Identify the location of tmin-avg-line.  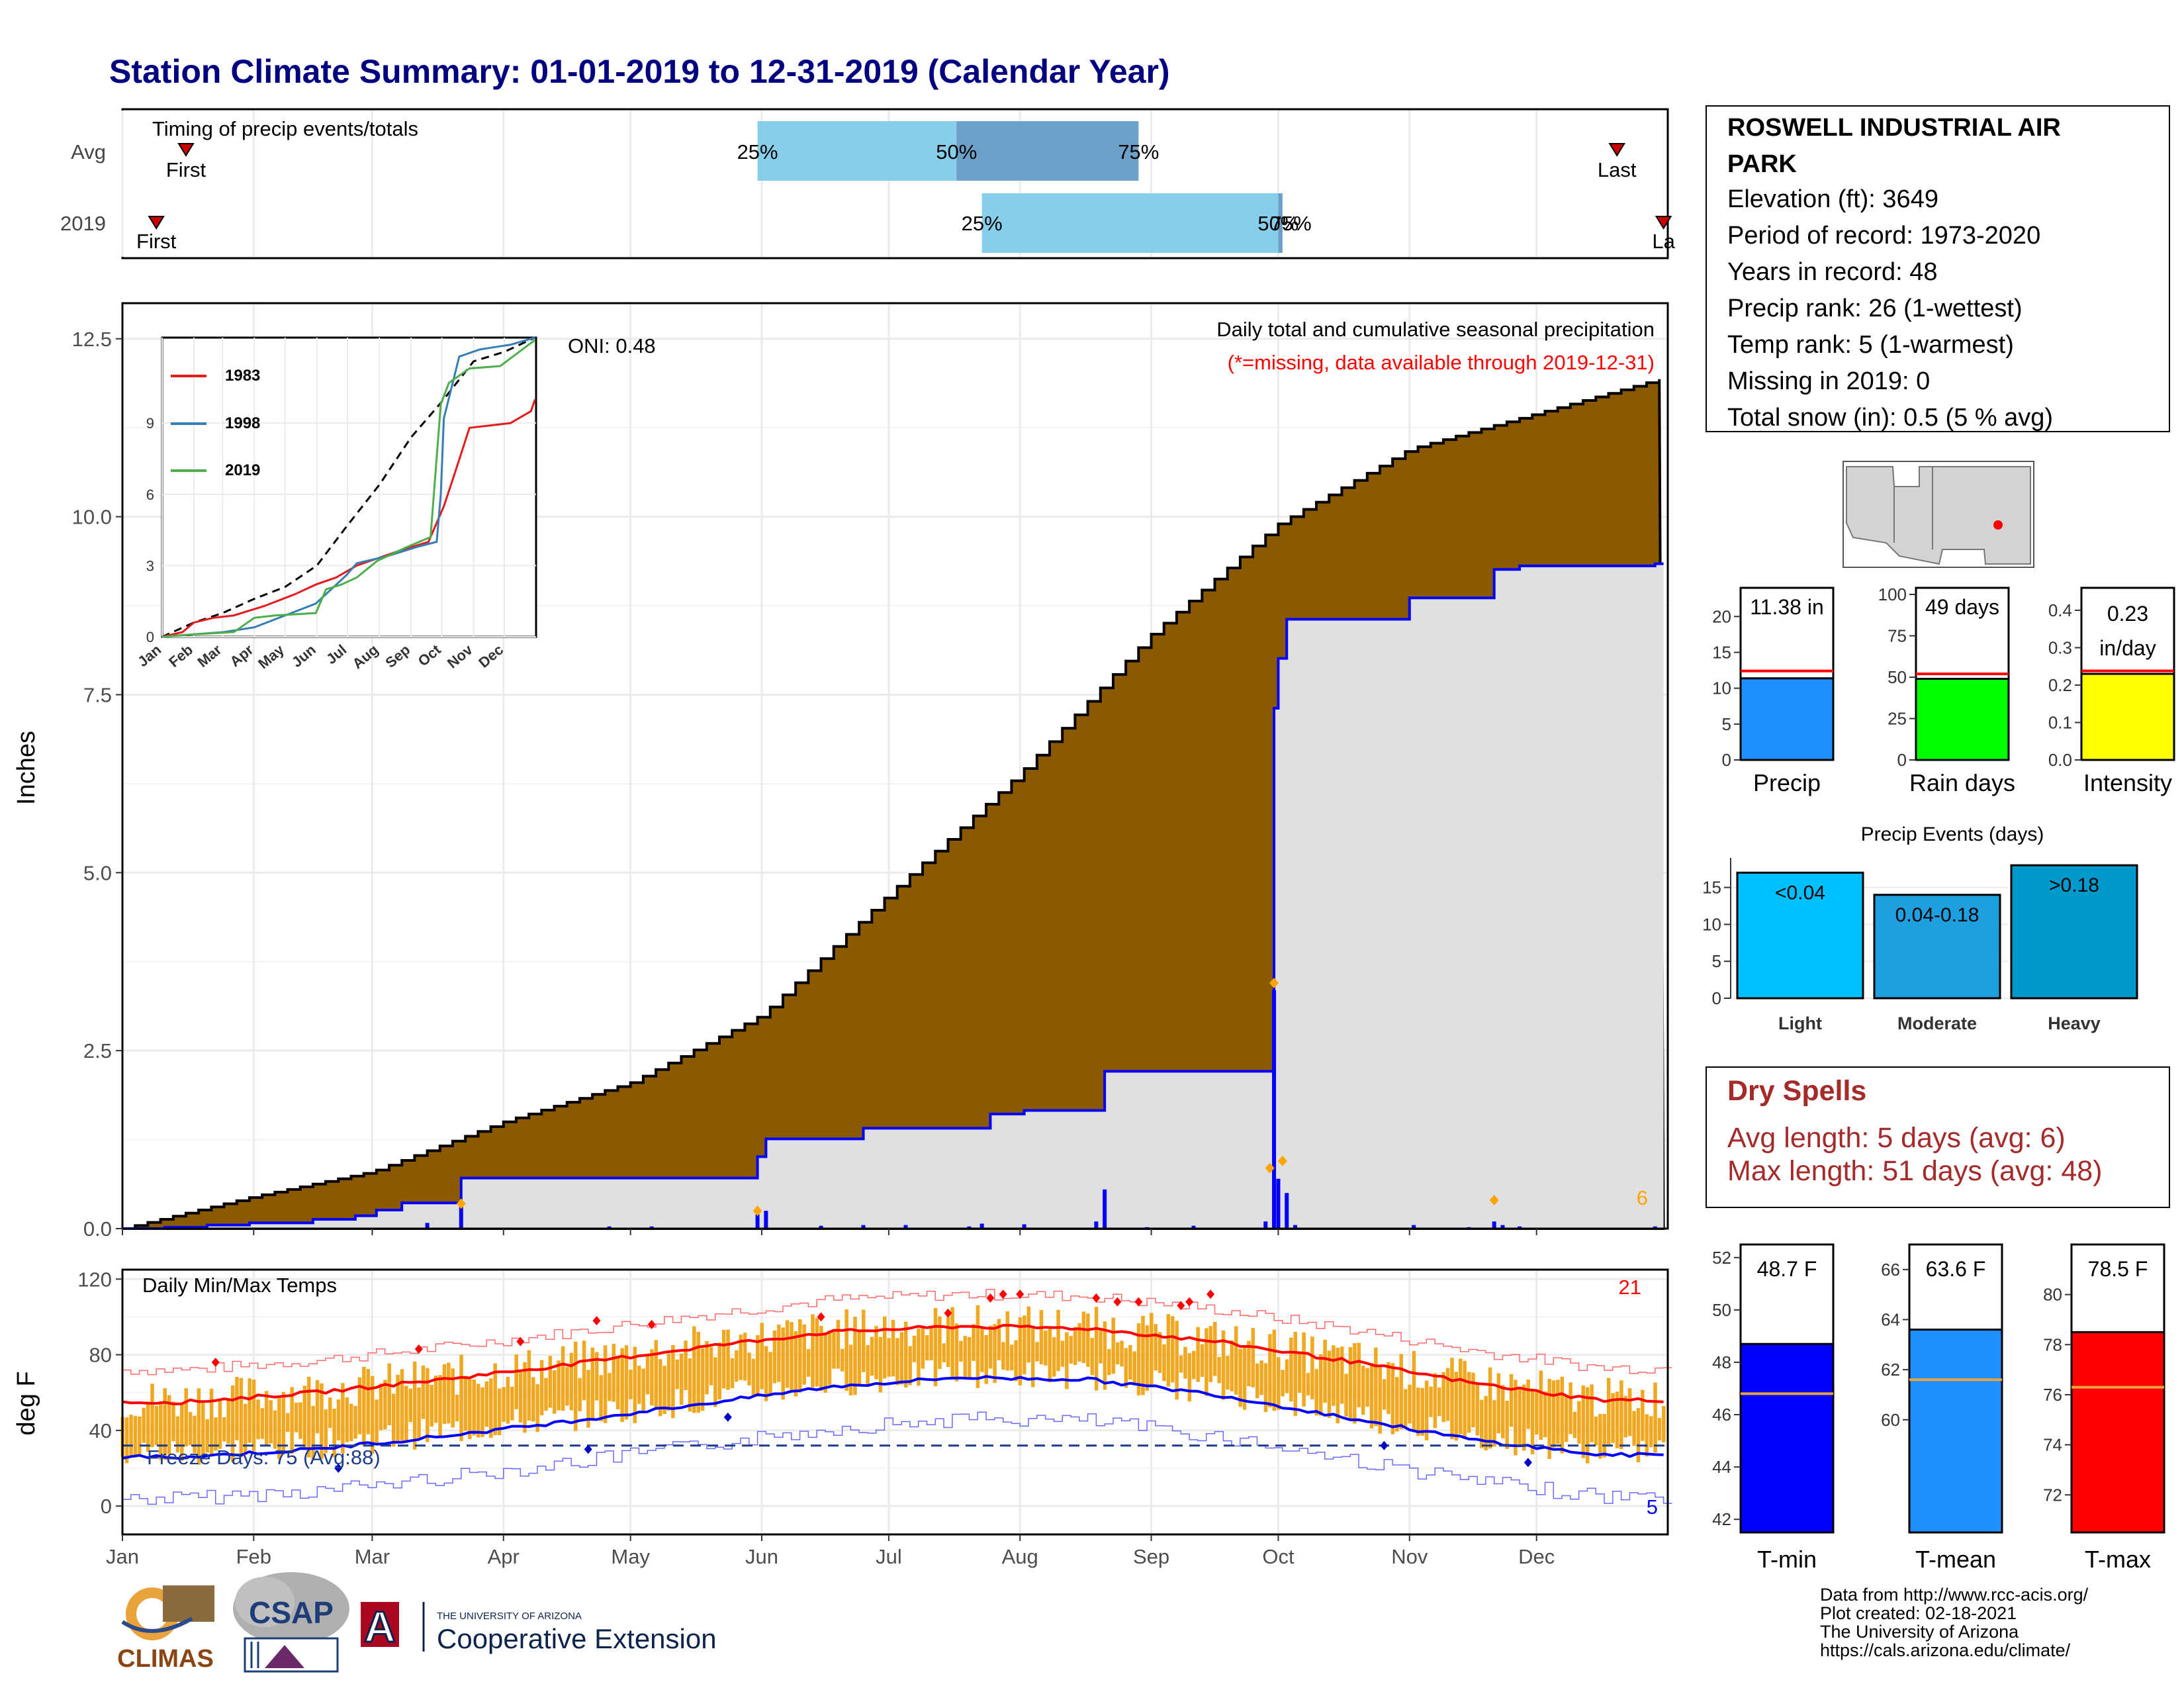
(893, 1417).